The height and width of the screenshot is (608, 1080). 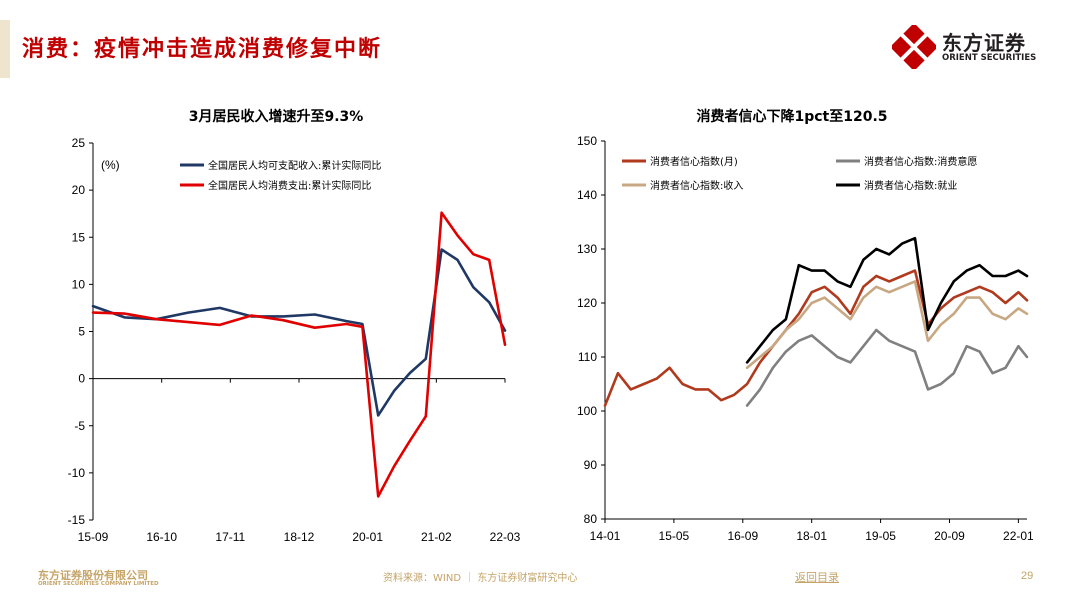 What do you see at coordinates (587, 357) in the screenshot?
I see `y-tick-label: 110` at bounding box center [587, 357].